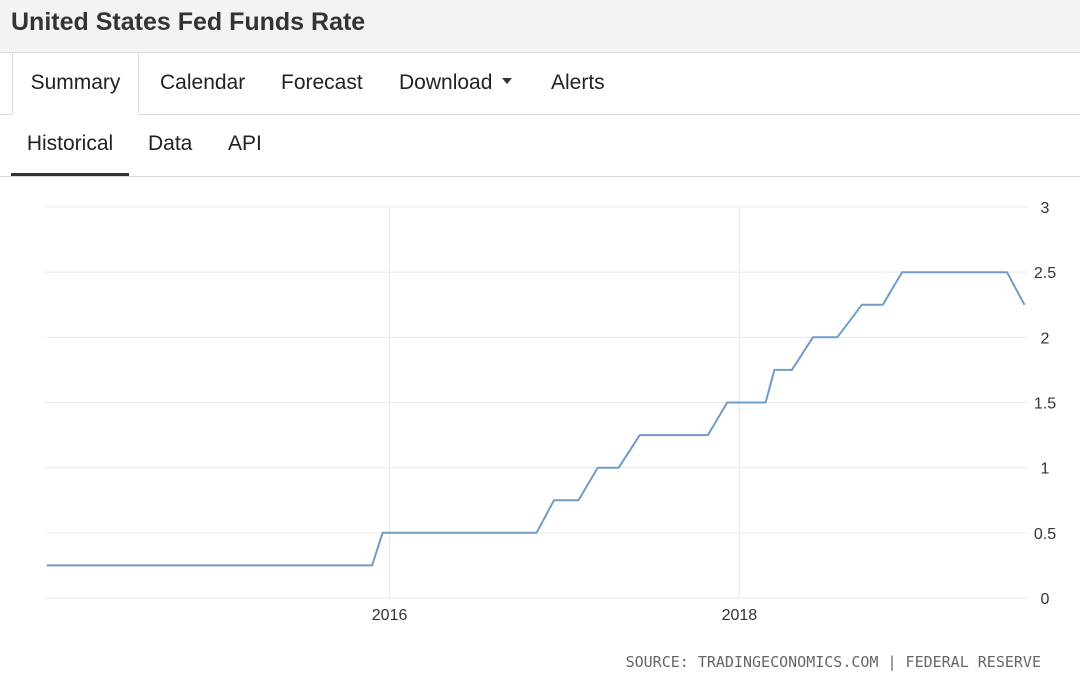 The width and height of the screenshot is (1080, 684). What do you see at coordinates (70, 145) in the screenshot?
I see `subtab-historical: Historical` at bounding box center [70, 145].